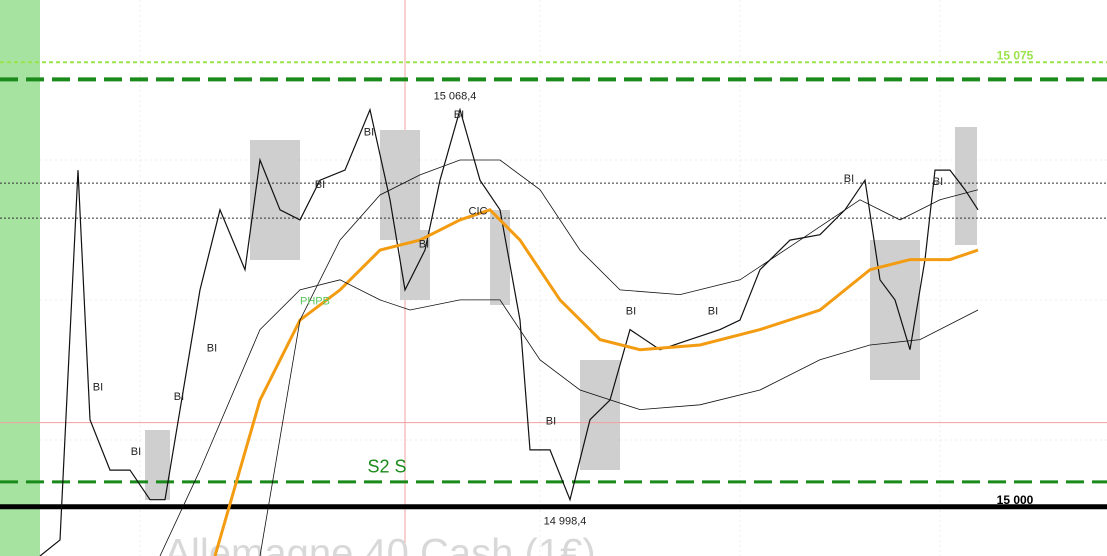  Describe the element at coordinates (478, 212) in the screenshot. I see `annotation: CIC` at that location.